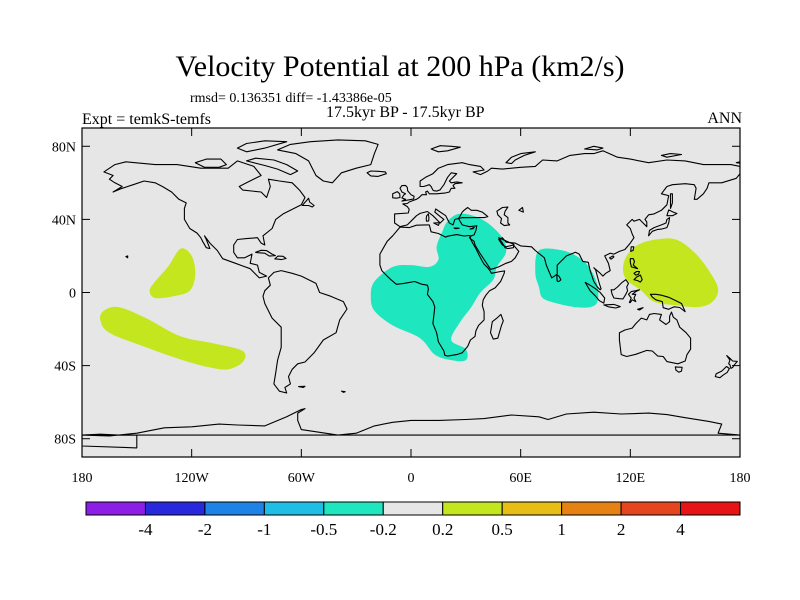  What do you see at coordinates (503, 216) in the screenshot?
I see `coastline-caspian-sea` at bounding box center [503, 216].